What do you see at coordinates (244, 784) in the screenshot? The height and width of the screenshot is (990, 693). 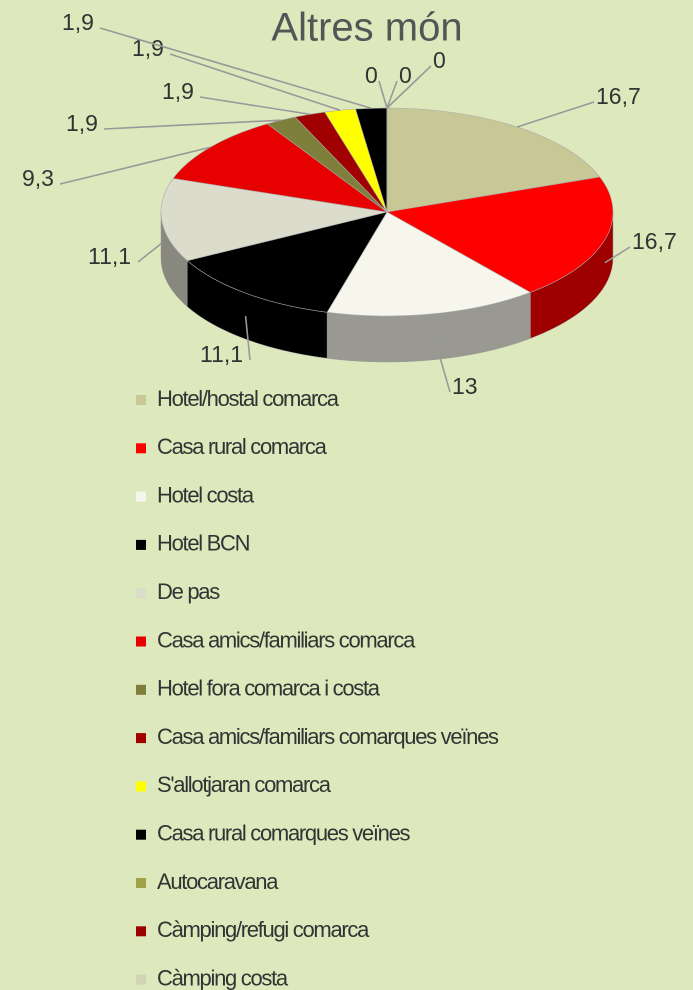 I see `legend-label: S'allotjaran comarca` at bounding box center [244, 784].